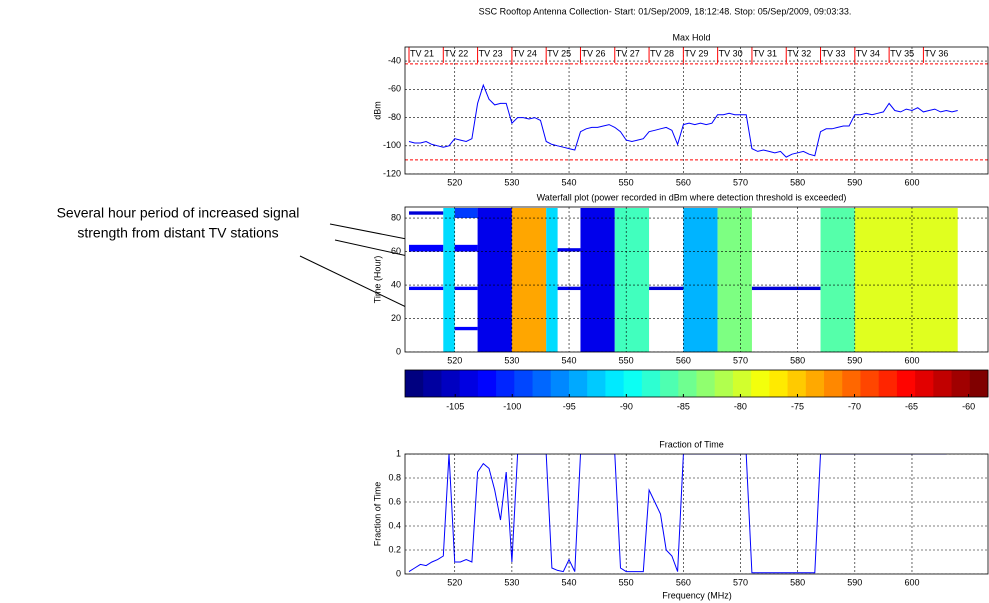 This screenshot has width=989, height=603. I want to click on channel-label: TV 24, so click(525, 53).